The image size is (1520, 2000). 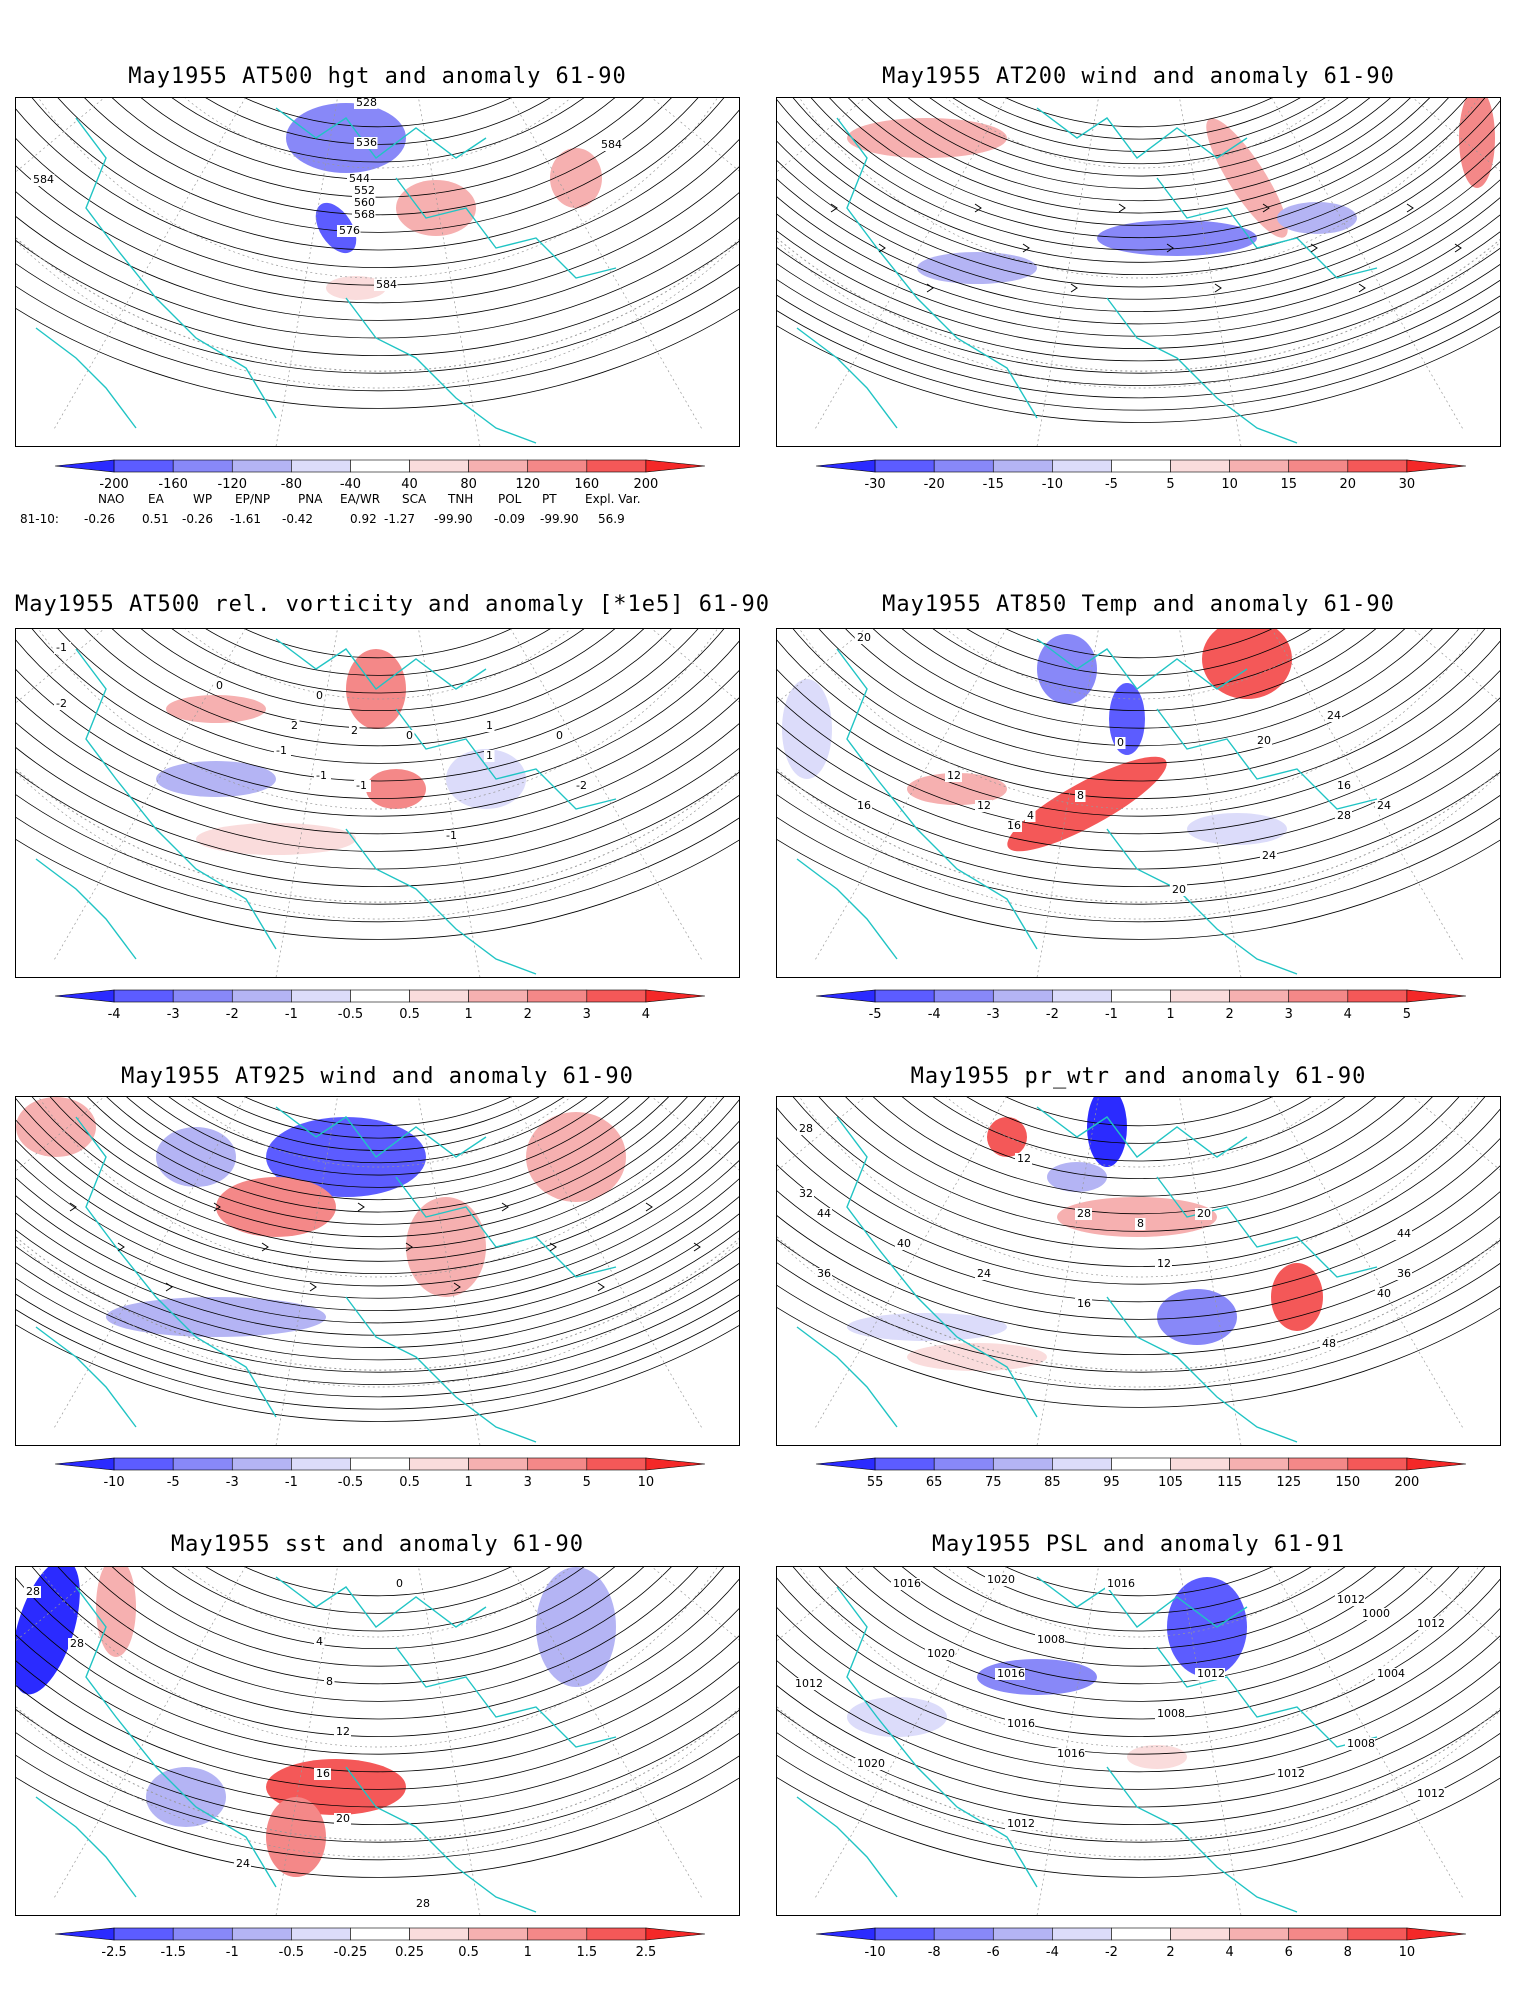 I want to click on contour-label: 528, so click(x=366, y=103).